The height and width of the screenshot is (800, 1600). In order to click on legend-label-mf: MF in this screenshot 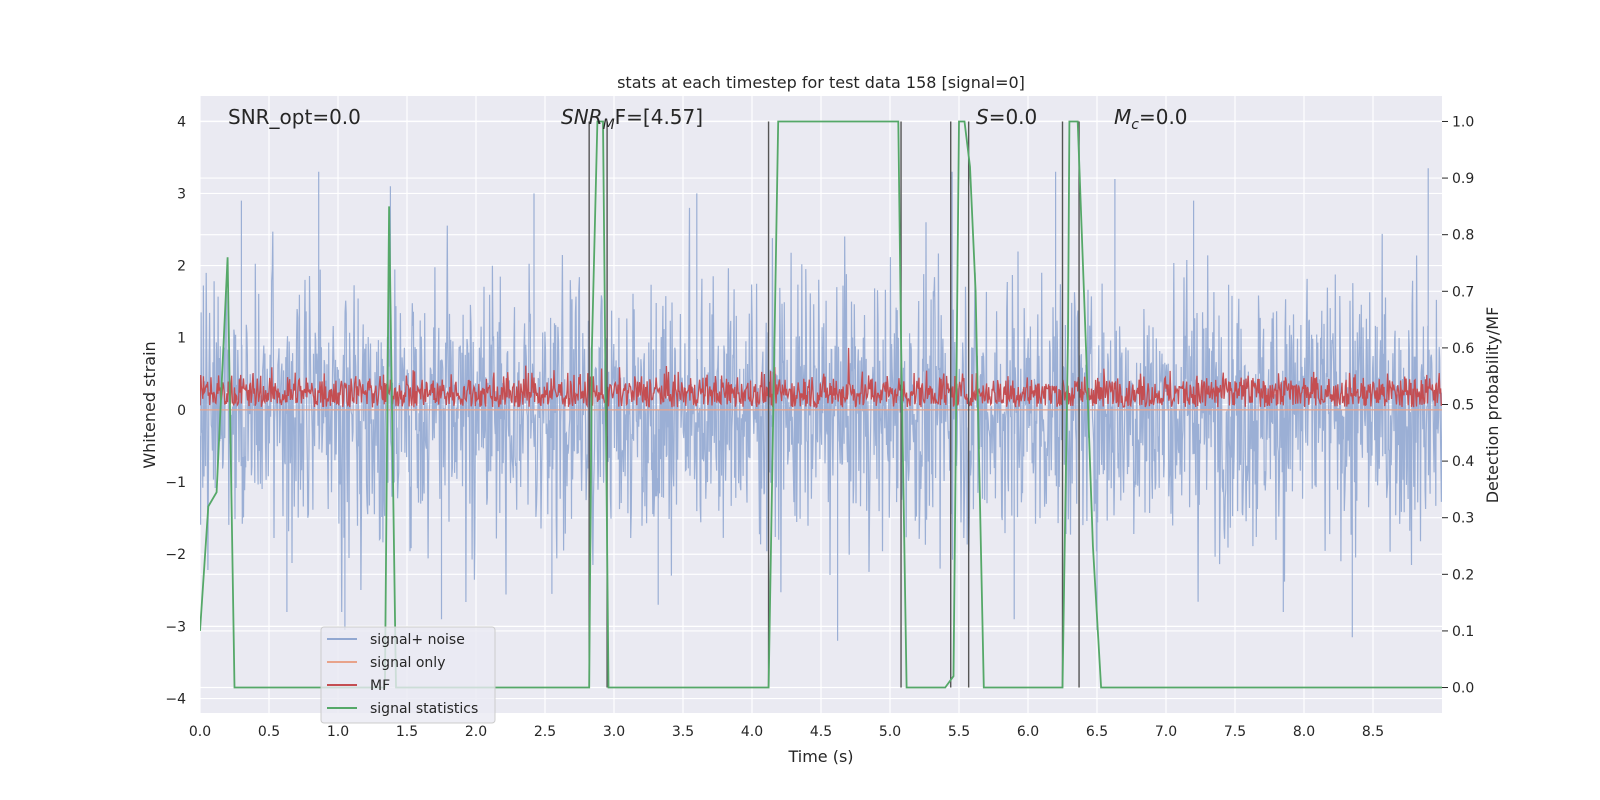, I will do `click(380, 686)`.